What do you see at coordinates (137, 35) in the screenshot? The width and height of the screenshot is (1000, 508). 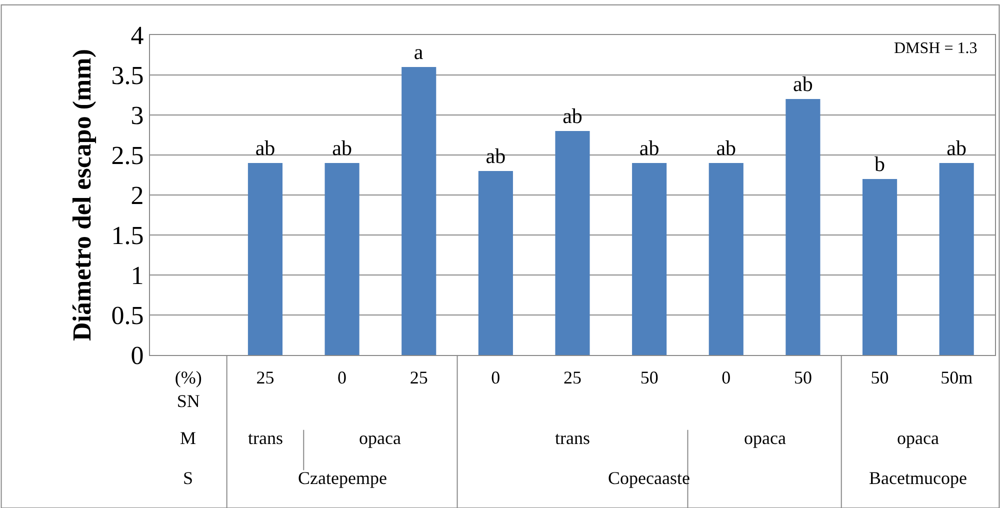 I see `y-tick-label: 4` at bounding box center [137, 35].